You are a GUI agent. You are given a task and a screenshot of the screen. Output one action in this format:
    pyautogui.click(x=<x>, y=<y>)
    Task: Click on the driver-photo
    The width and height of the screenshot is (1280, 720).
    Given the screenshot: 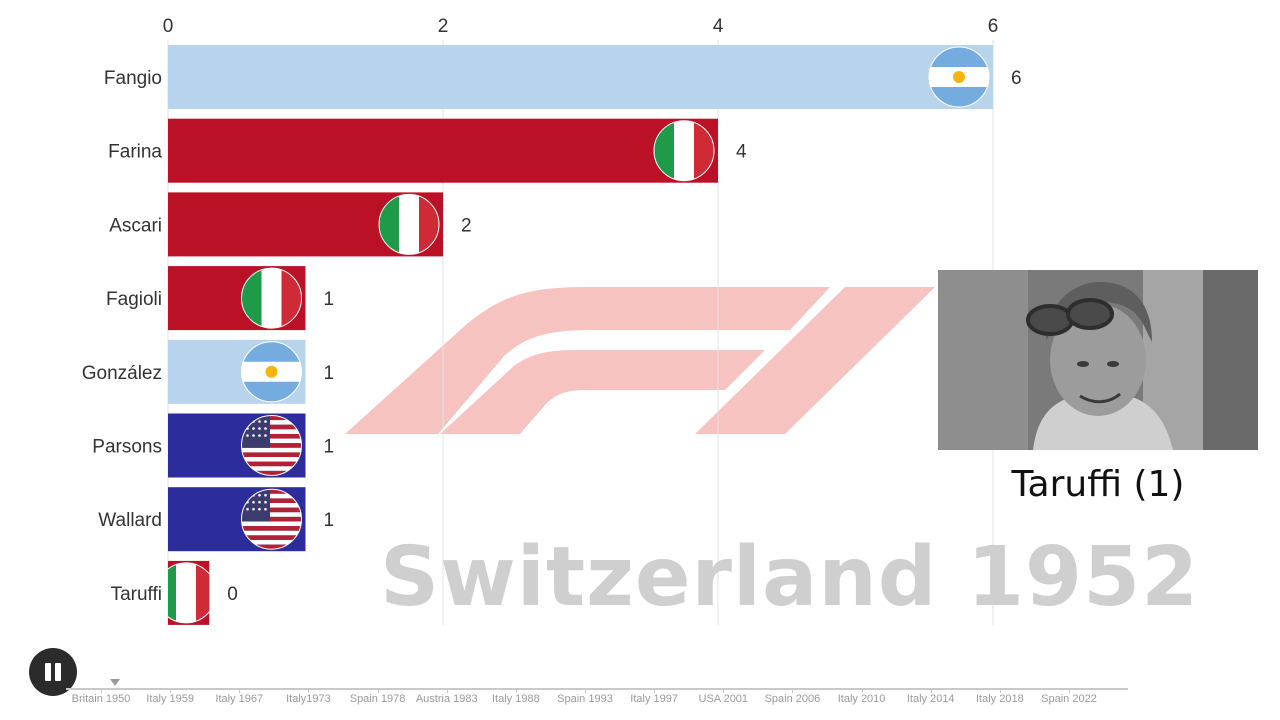 What is the action you would take?
    pyautogui.click(x=1098, y=360)
    